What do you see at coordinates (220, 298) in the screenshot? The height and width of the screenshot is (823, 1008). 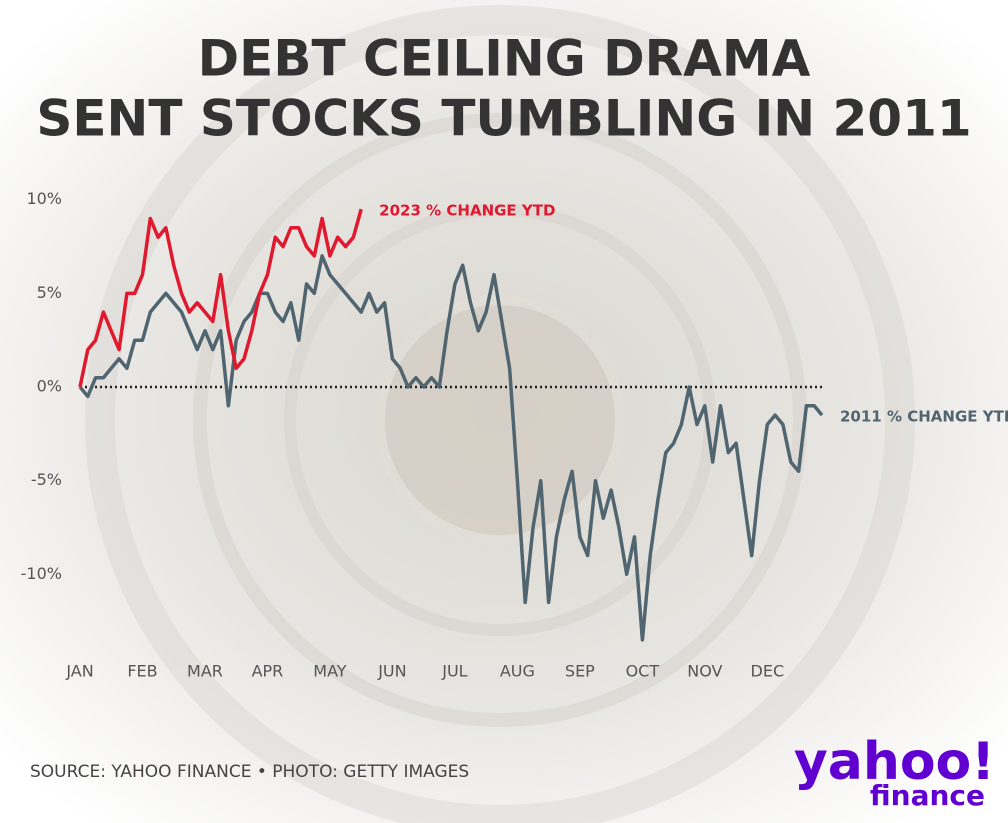 I see `series-line` at bounding box center [220, 298].